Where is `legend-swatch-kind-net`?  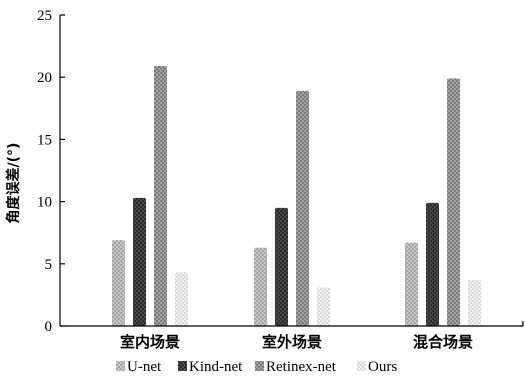
legend-swatch-kind-net is located at coordinates (182, 366).